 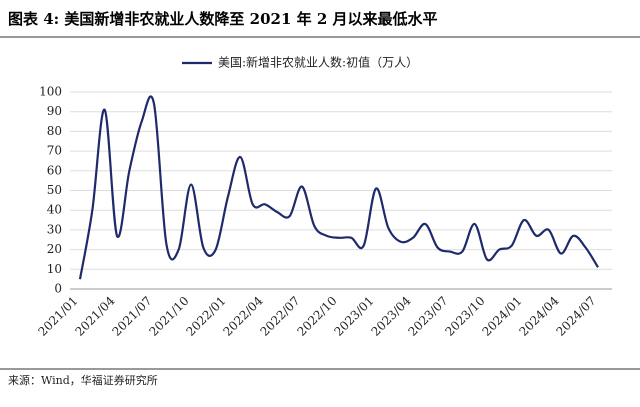 I want to click on y-tick-label: 60, so click(x=54, y=170).